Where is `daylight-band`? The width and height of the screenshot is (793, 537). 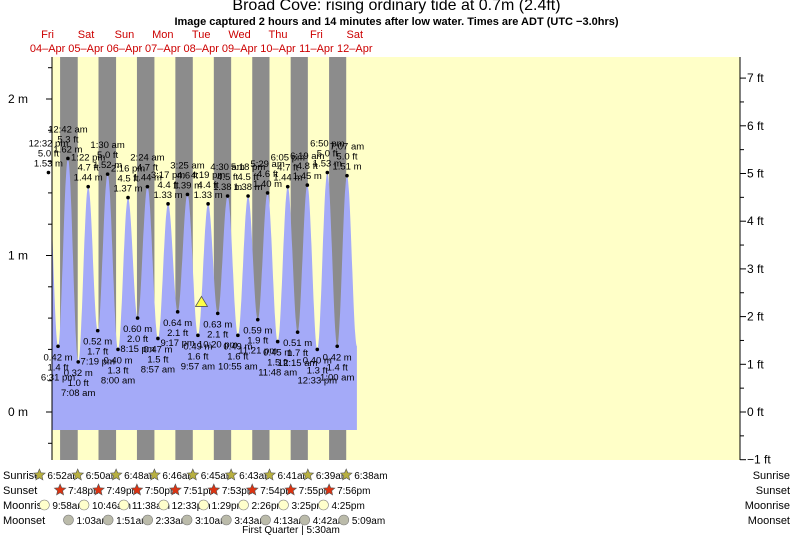 daylight-band is located at coordinates (56, 258).